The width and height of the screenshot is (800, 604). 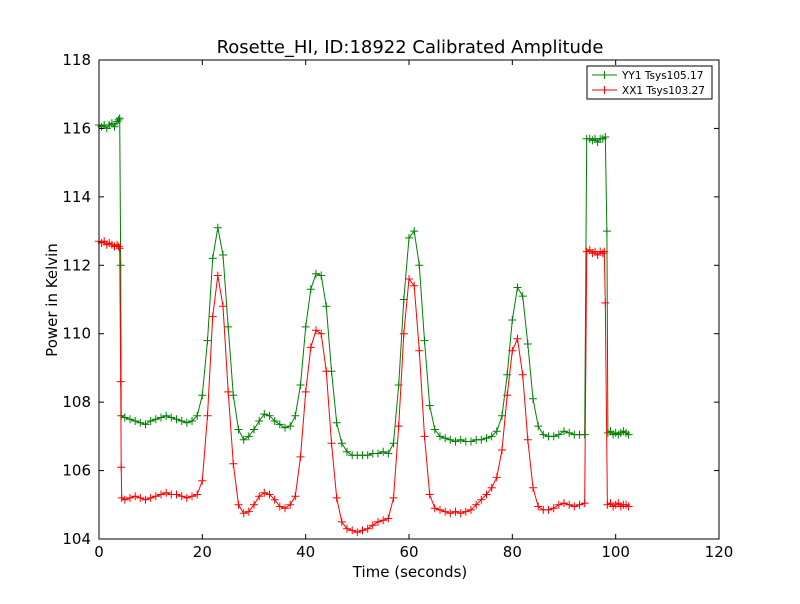 What do you see at coordinates (76, 265) in the screenshot?
I see `y-tick-label: 112` at bounding box center [76, 265].